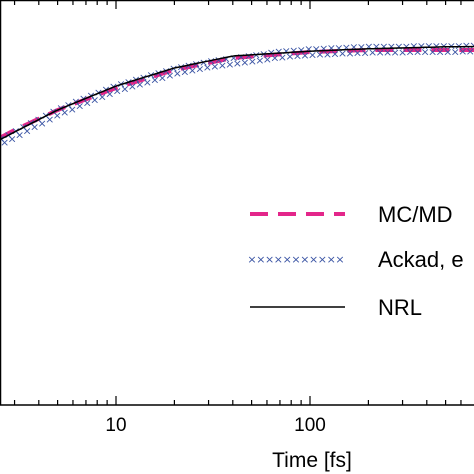 The height and width of the screenshot is (474, 474). I want to click on x-tick-label: 100, so click(310, 425).